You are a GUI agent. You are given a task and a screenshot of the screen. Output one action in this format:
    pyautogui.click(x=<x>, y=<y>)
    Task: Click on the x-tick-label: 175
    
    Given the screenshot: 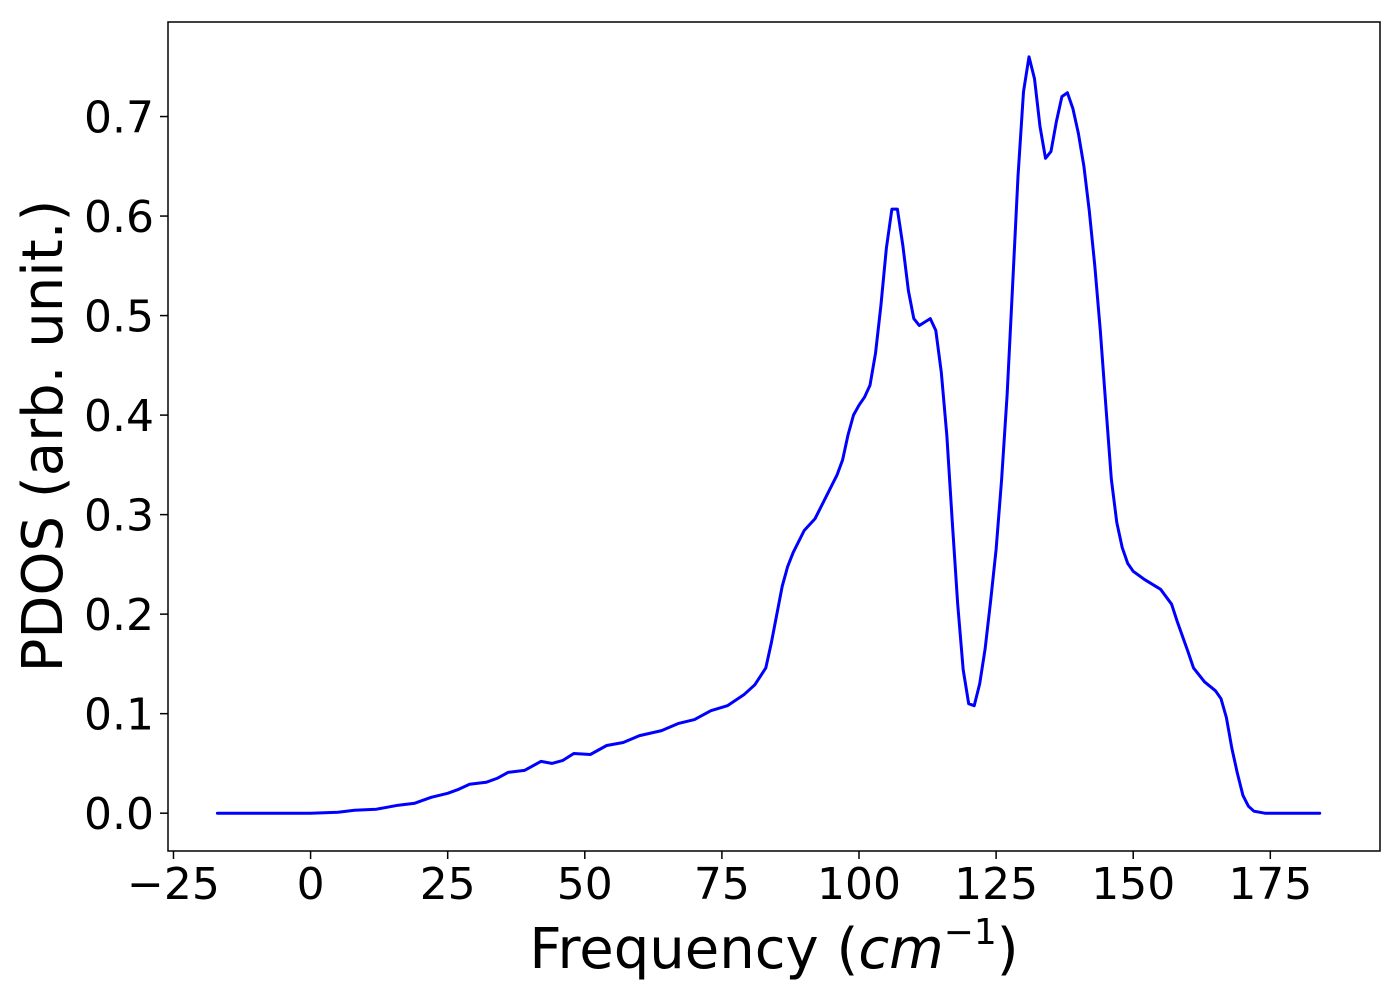 What is the action you would take?
    pyautogui.click(x=1270, y=884)
    